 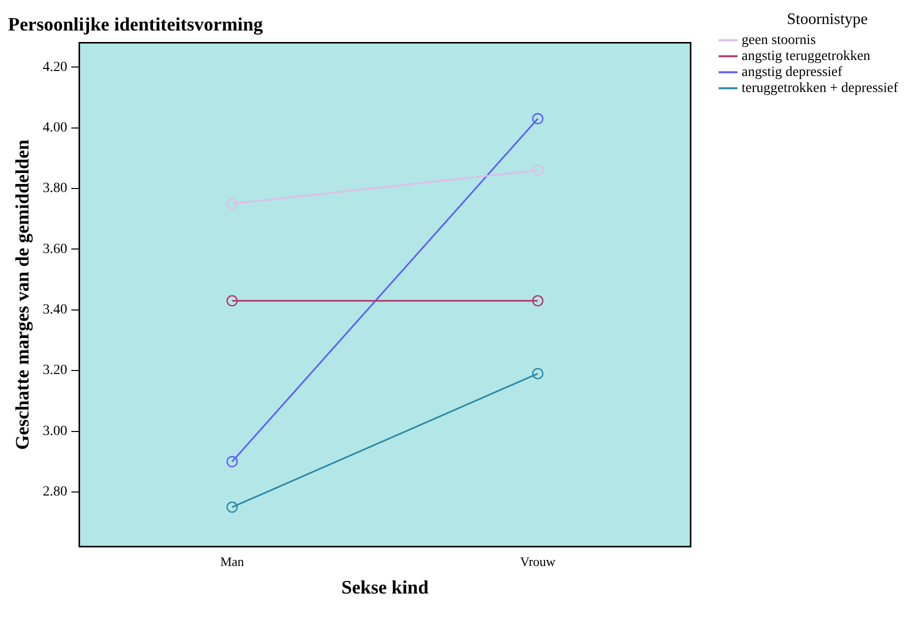 What do you see at coordinates (55, 188) in the screenshot?
I see `y-tick-label: 3.80` at bounding box center [55, 188].